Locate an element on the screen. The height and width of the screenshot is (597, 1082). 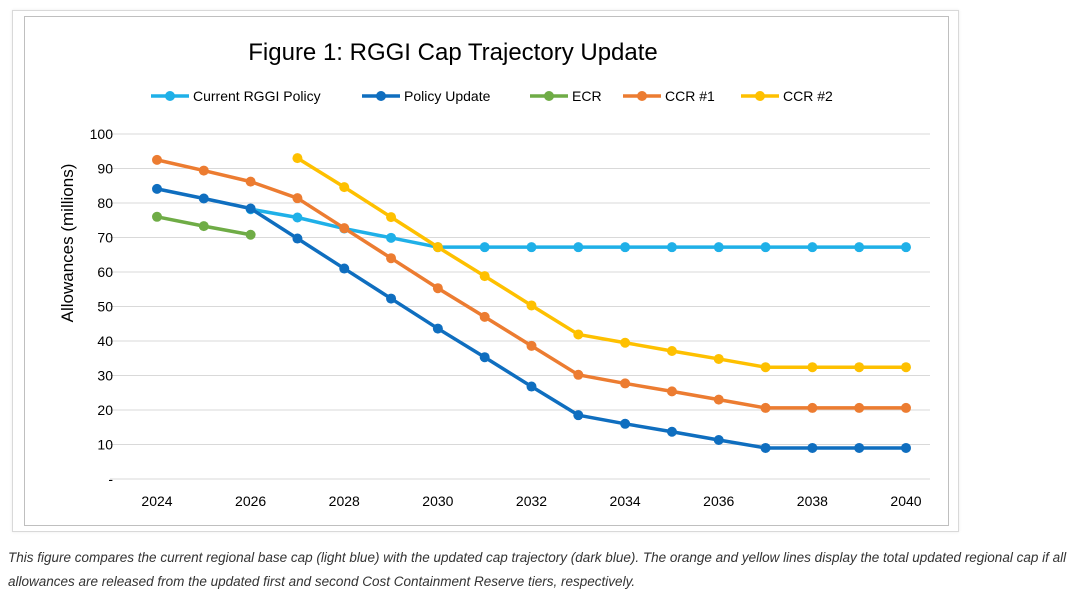
chart-title: Figure 1: RGGI Cap Trajectory Update is located at coordinates (453, 52).